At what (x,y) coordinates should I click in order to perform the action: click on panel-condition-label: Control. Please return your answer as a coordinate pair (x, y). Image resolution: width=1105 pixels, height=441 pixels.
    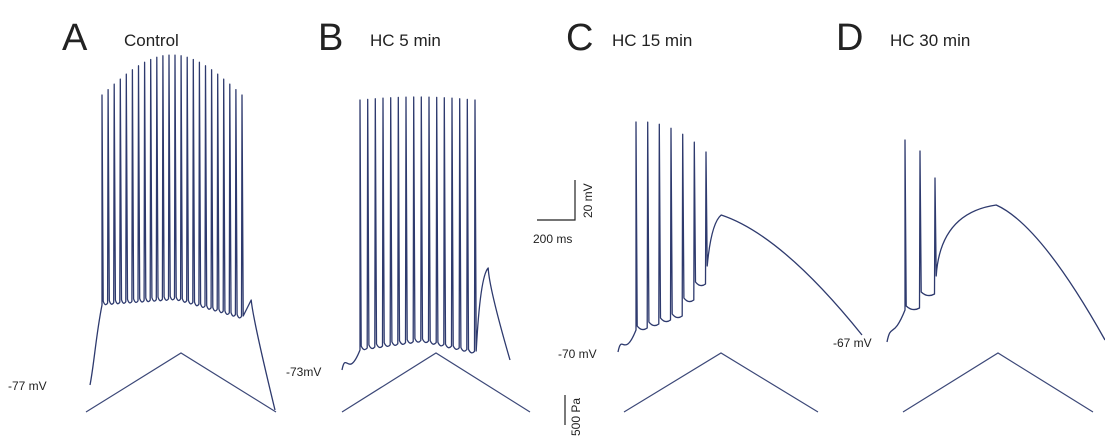
    Looking at the image, I should click on (151, 40).